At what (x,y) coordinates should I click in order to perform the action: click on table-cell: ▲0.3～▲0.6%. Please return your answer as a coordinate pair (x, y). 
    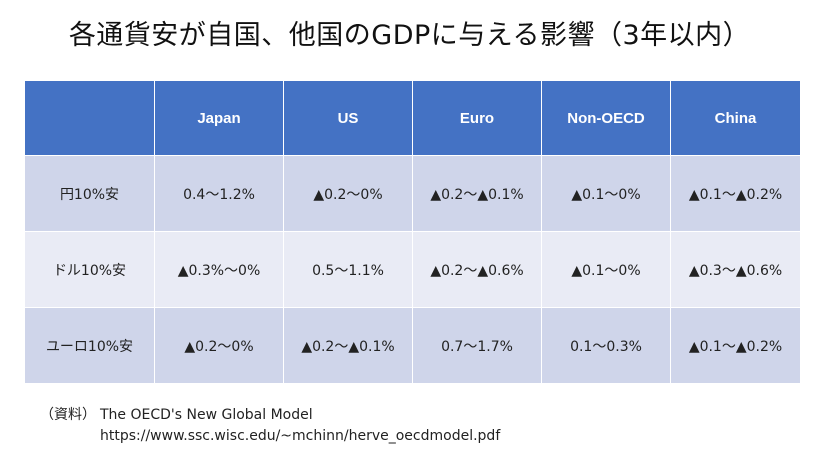
    Looking at the image, I should click on (735, 269).